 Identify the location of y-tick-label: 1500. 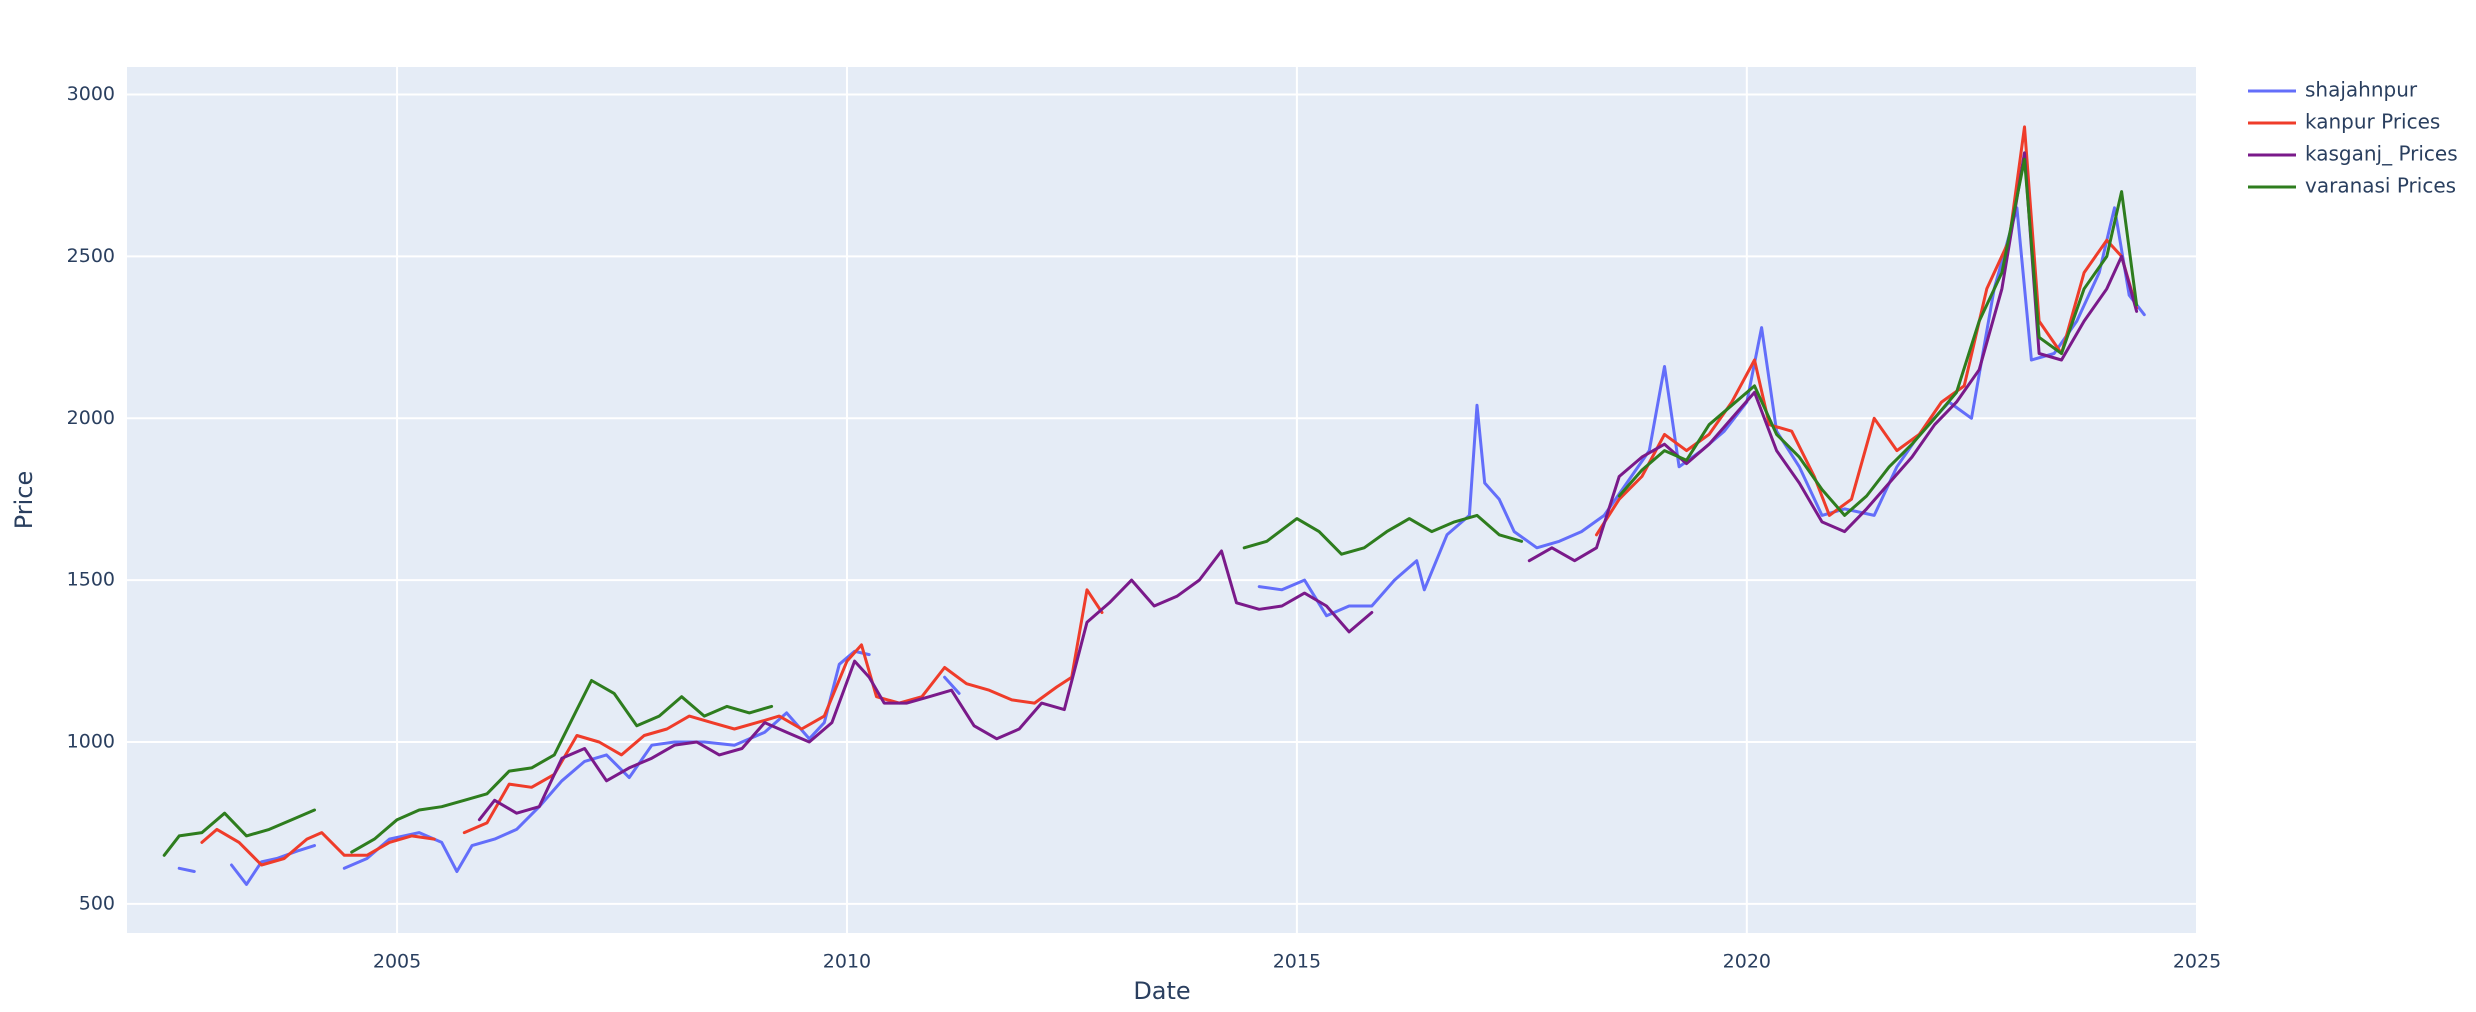
(91, 580).